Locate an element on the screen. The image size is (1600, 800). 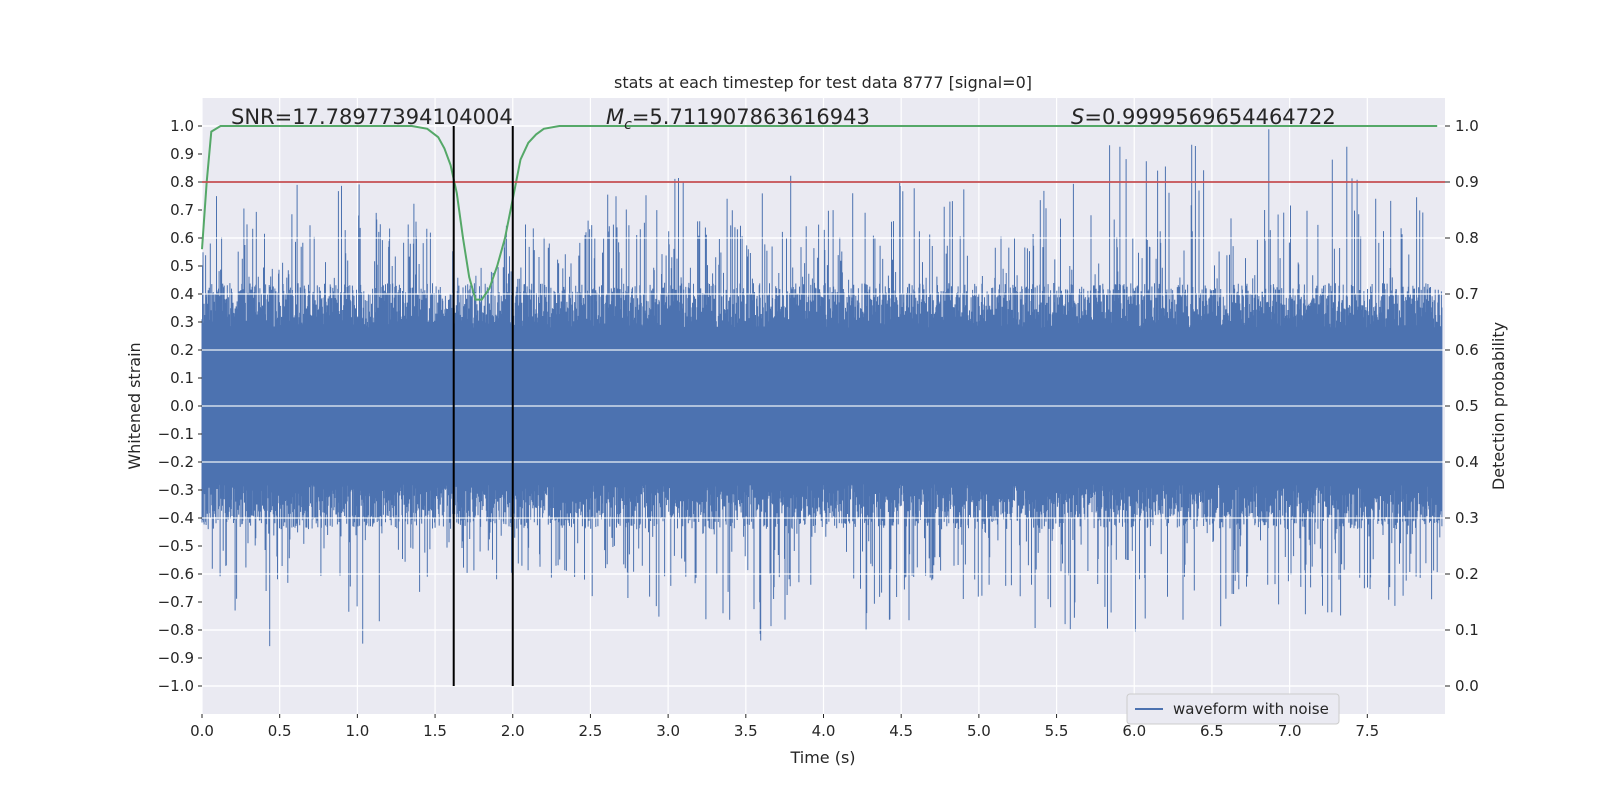
legend-box is located at coordinates (1233, 709).